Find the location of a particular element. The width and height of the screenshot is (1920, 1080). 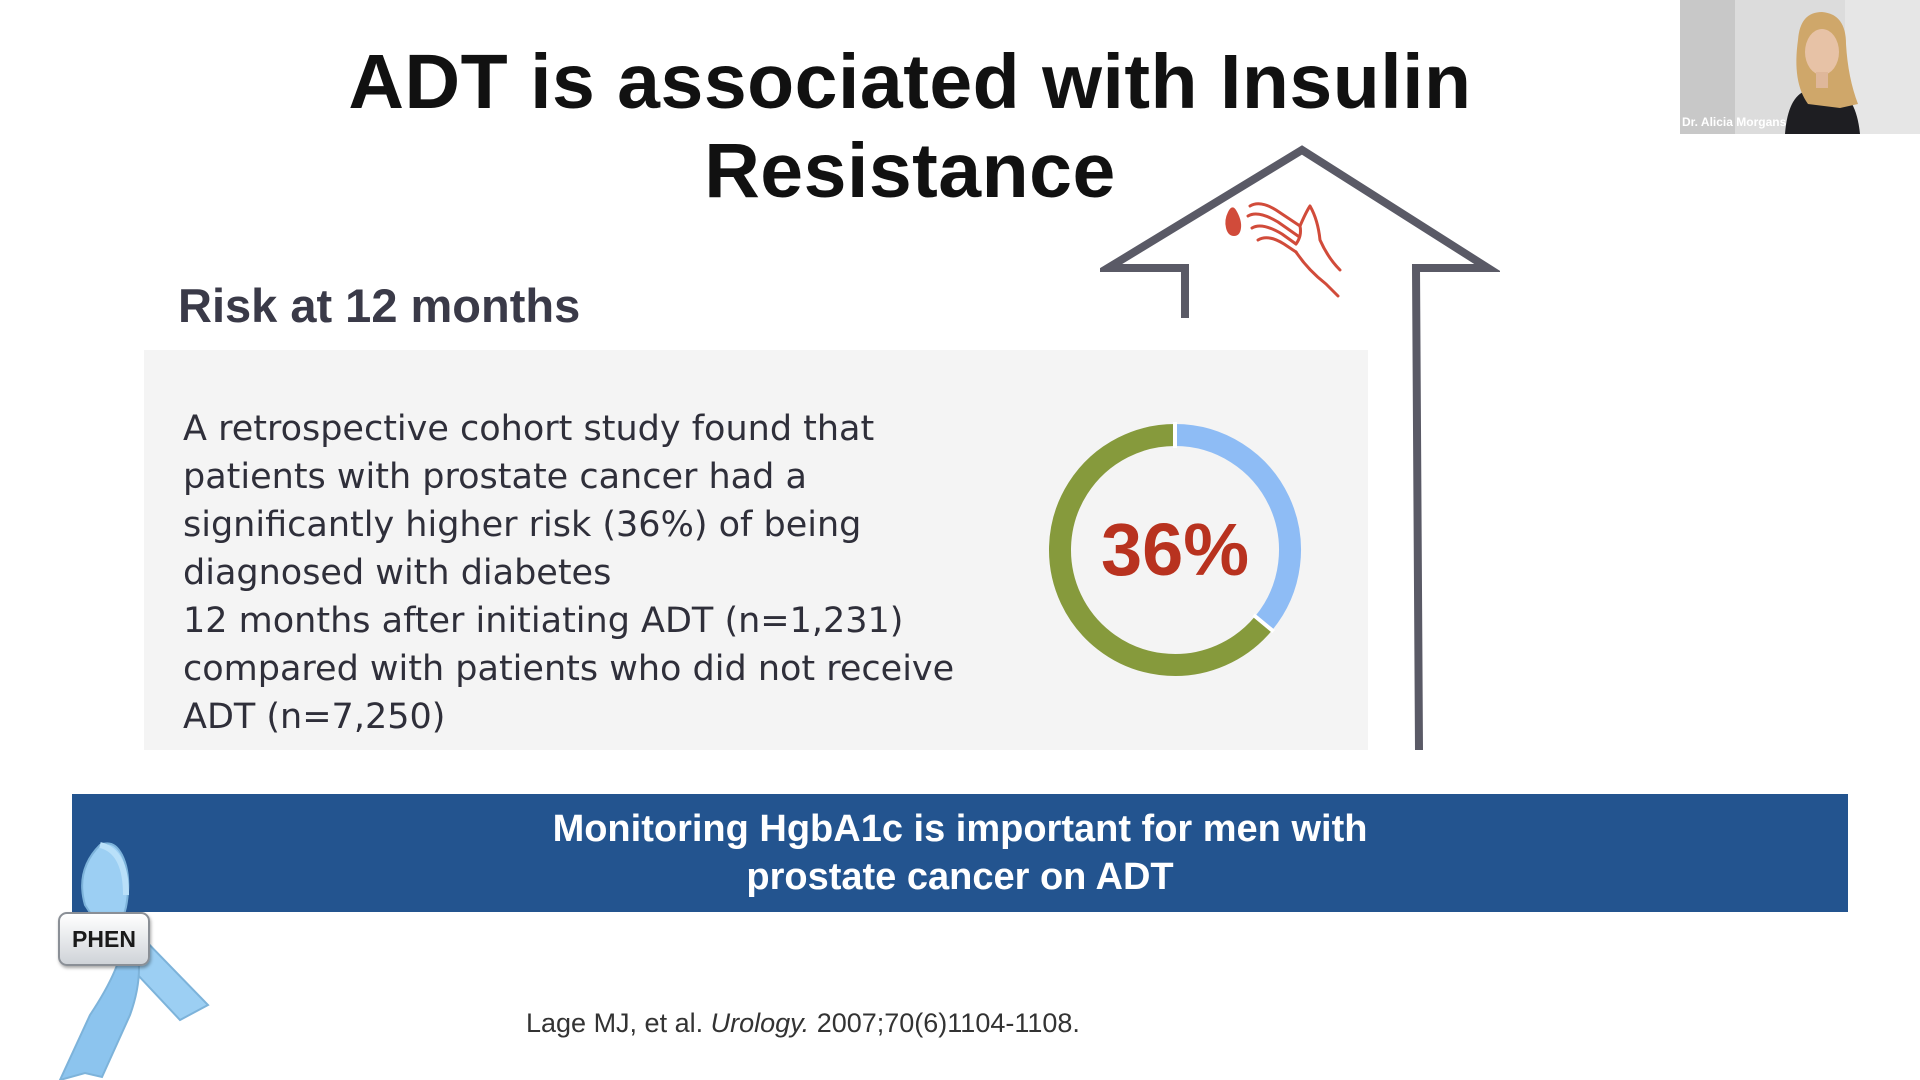

risk-donut-chart: 36% is located at coordinates (1175, 549).